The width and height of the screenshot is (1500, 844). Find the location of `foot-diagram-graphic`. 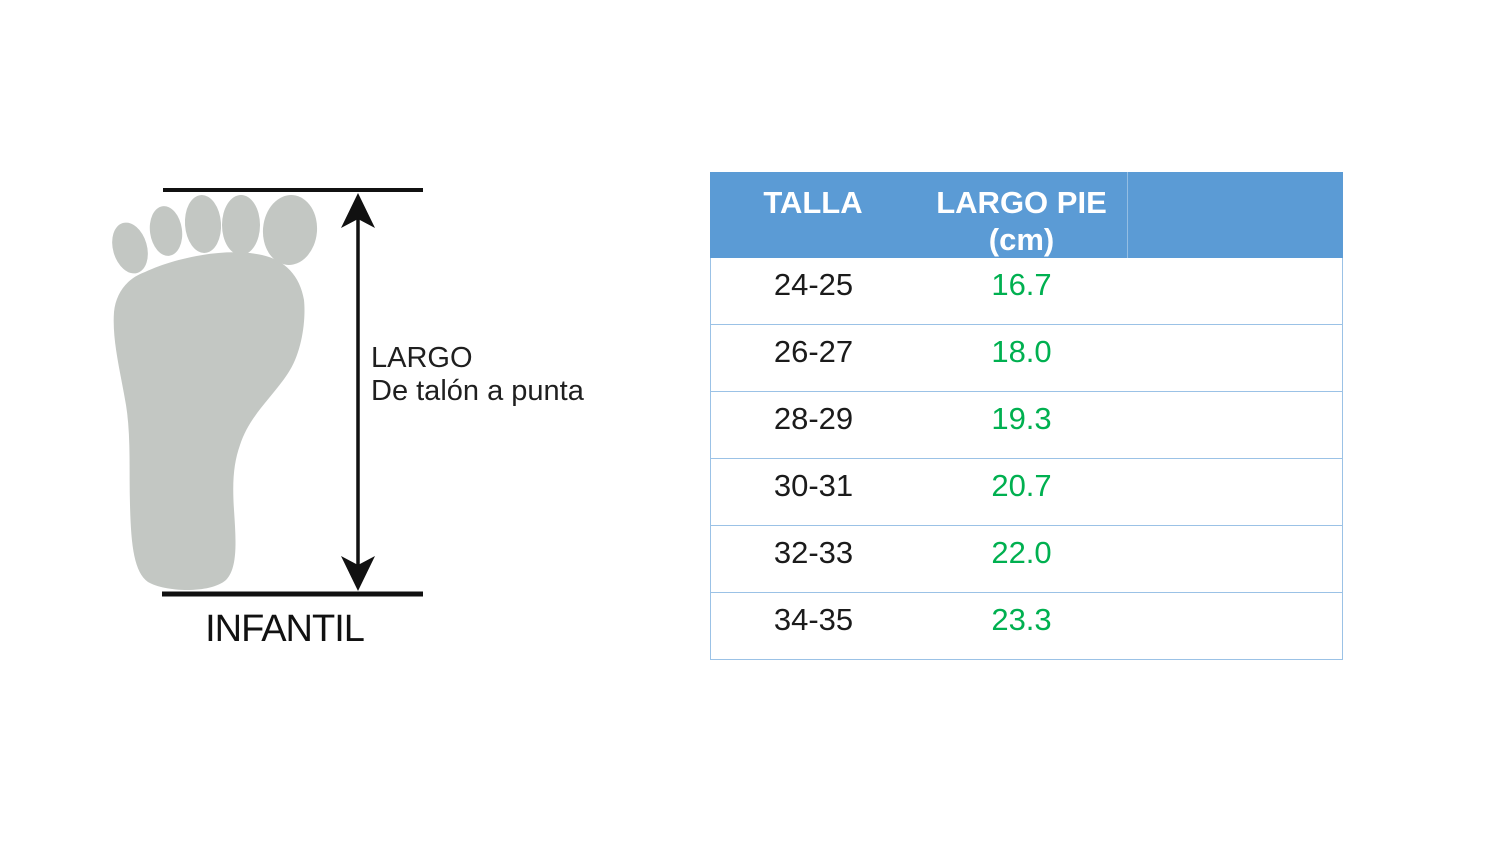

foot-diagram-graphic is located at coordinates (267, 392).